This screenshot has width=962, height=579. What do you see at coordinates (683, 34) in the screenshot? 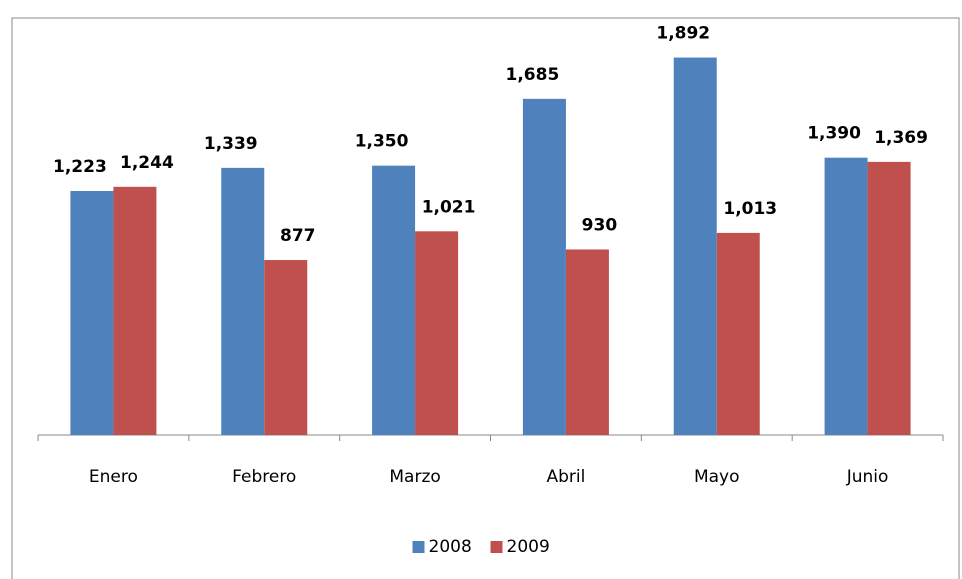
I see `value-label: 1,892` at bounding box center [683, 34].